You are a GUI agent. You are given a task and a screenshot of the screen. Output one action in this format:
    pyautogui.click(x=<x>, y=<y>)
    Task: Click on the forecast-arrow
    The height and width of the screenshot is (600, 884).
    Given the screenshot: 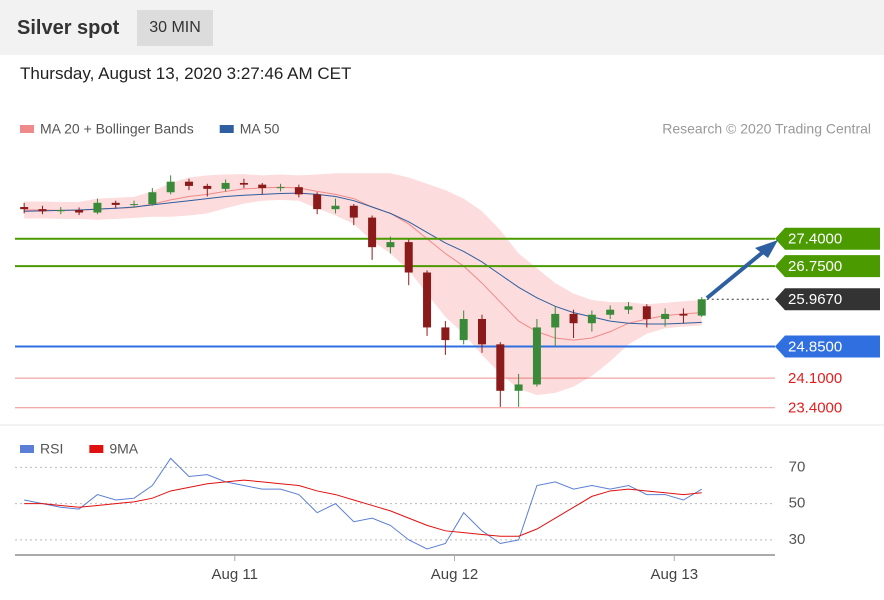 What is the action you would take?
    pyautogui.click(x=737, y=273)
    